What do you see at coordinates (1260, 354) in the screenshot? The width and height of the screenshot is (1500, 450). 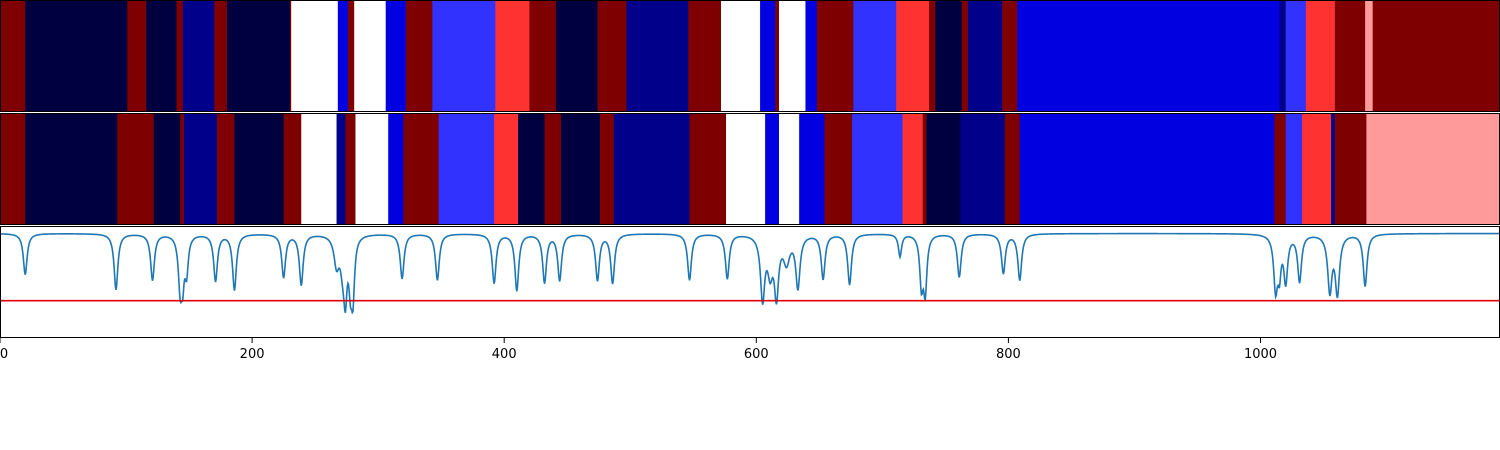 I see `x-tick-label: 1000` at bounding box center [1260, 354].